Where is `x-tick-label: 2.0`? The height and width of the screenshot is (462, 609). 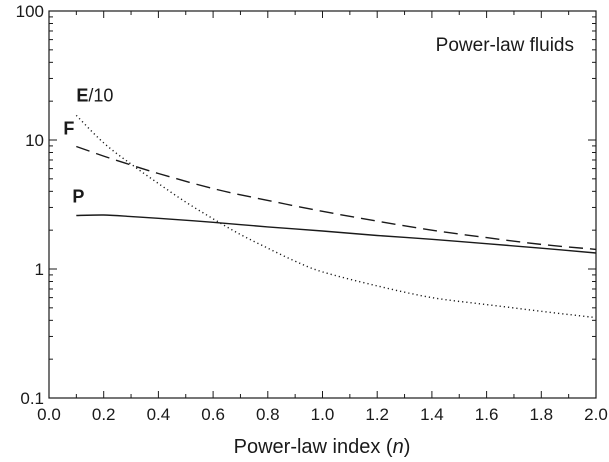
x-tick-label: 2.0 is located at coordinates (596, 414).